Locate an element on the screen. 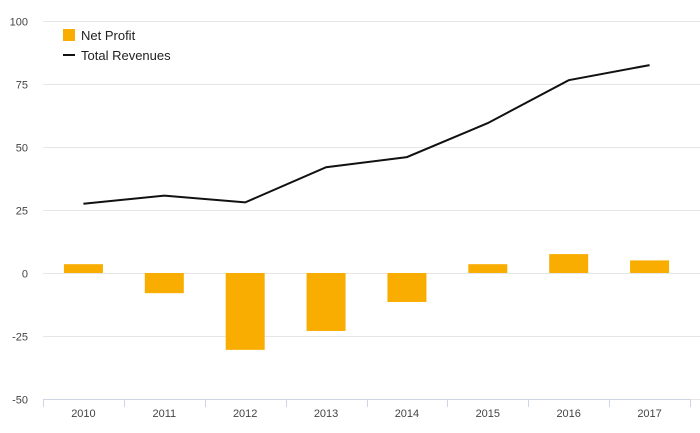  y-tick-label: 50 is located at coordinates (22, 149).